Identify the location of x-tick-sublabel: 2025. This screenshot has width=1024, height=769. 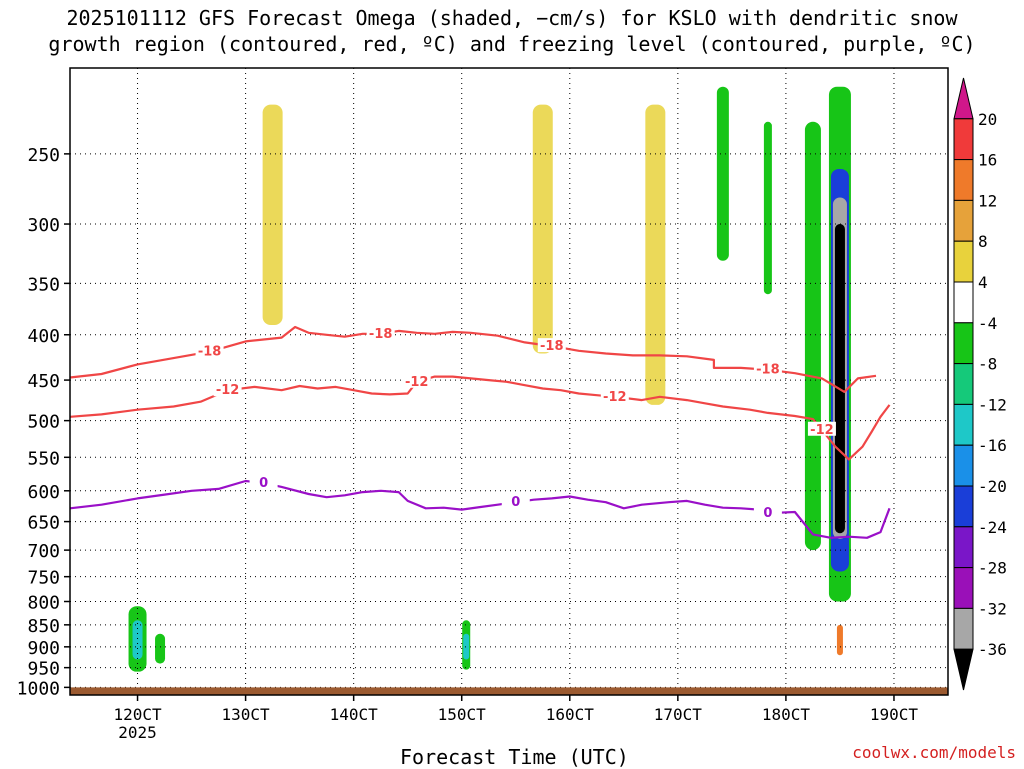
(137, 732).